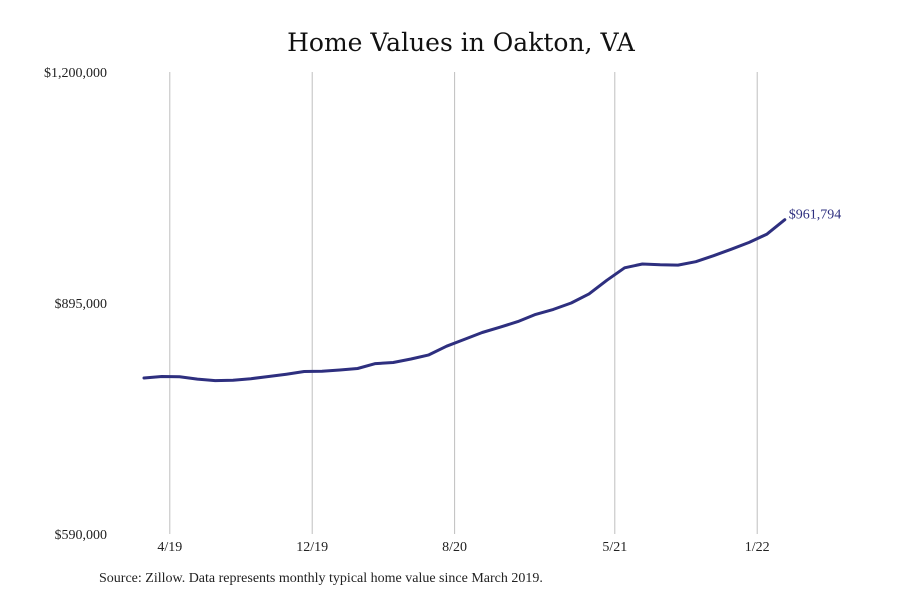 The width and height of the screenshot is (900, 600). Describe the element at coordinates (461, 42) in the screenshot. I see `chart-title: Home Values in Oakton, VA` at that location.